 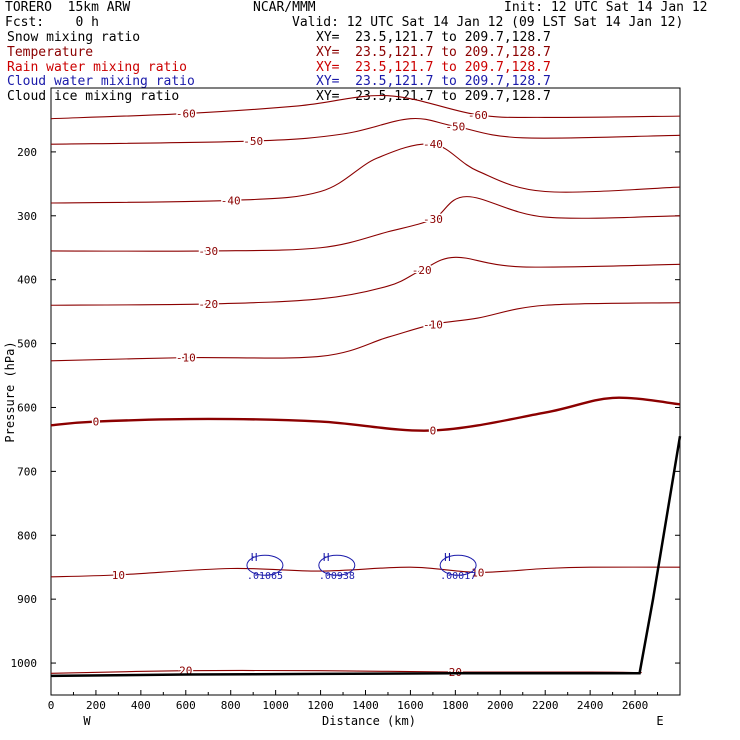 What do you see at coordinates (27, 216) in the screenshot?
I see `y-tick-label: 300` at bounding box center [27, 216].